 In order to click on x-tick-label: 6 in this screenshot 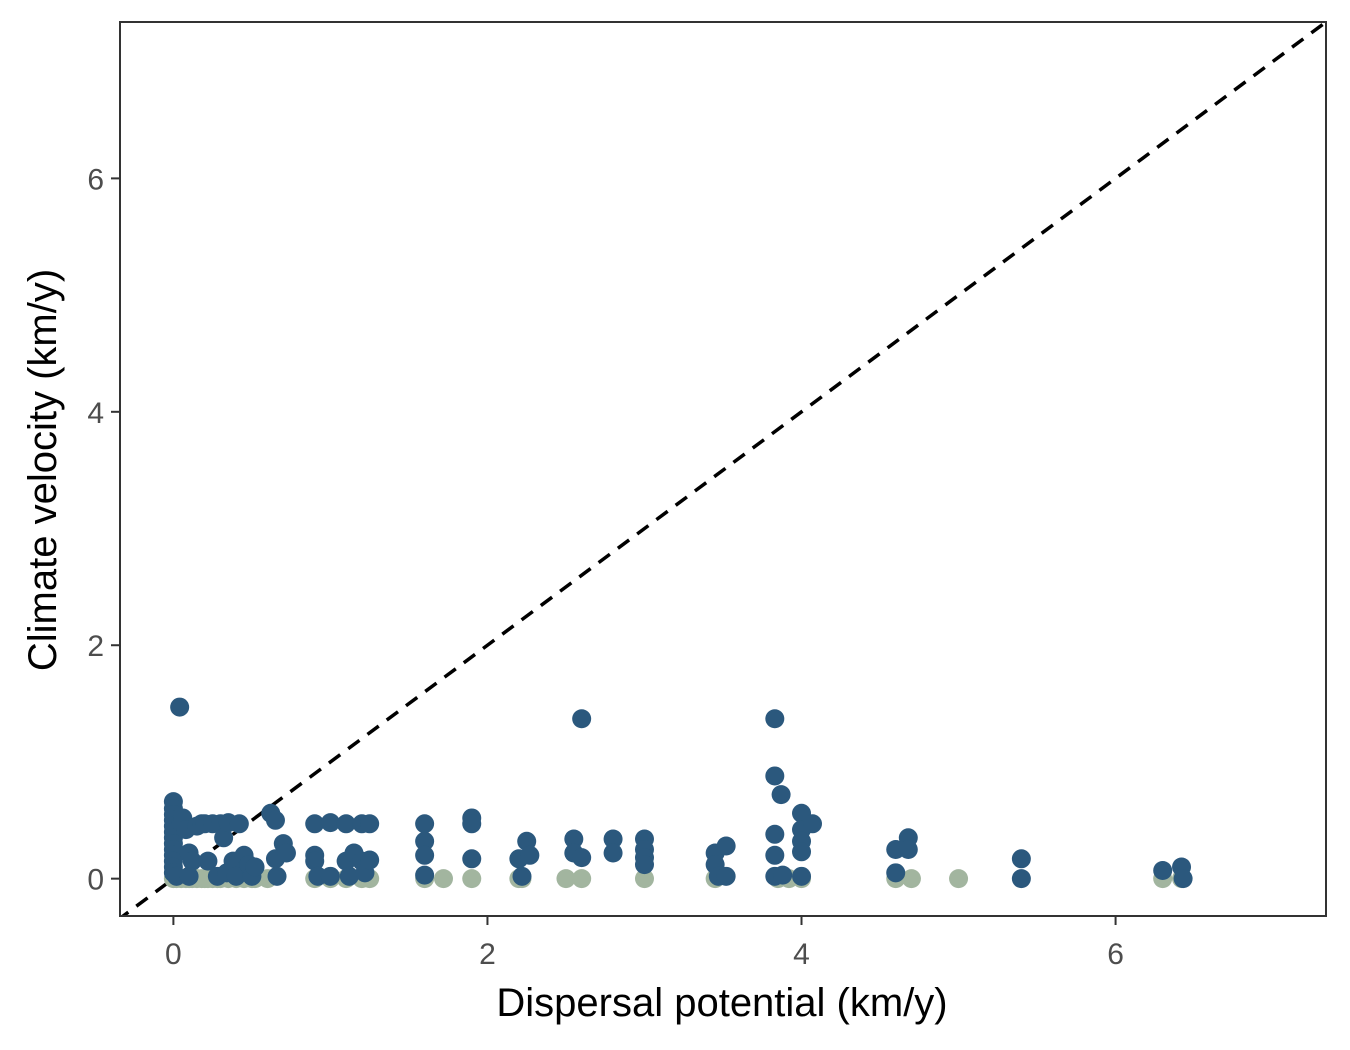, I will do `click(1115, 954)`.